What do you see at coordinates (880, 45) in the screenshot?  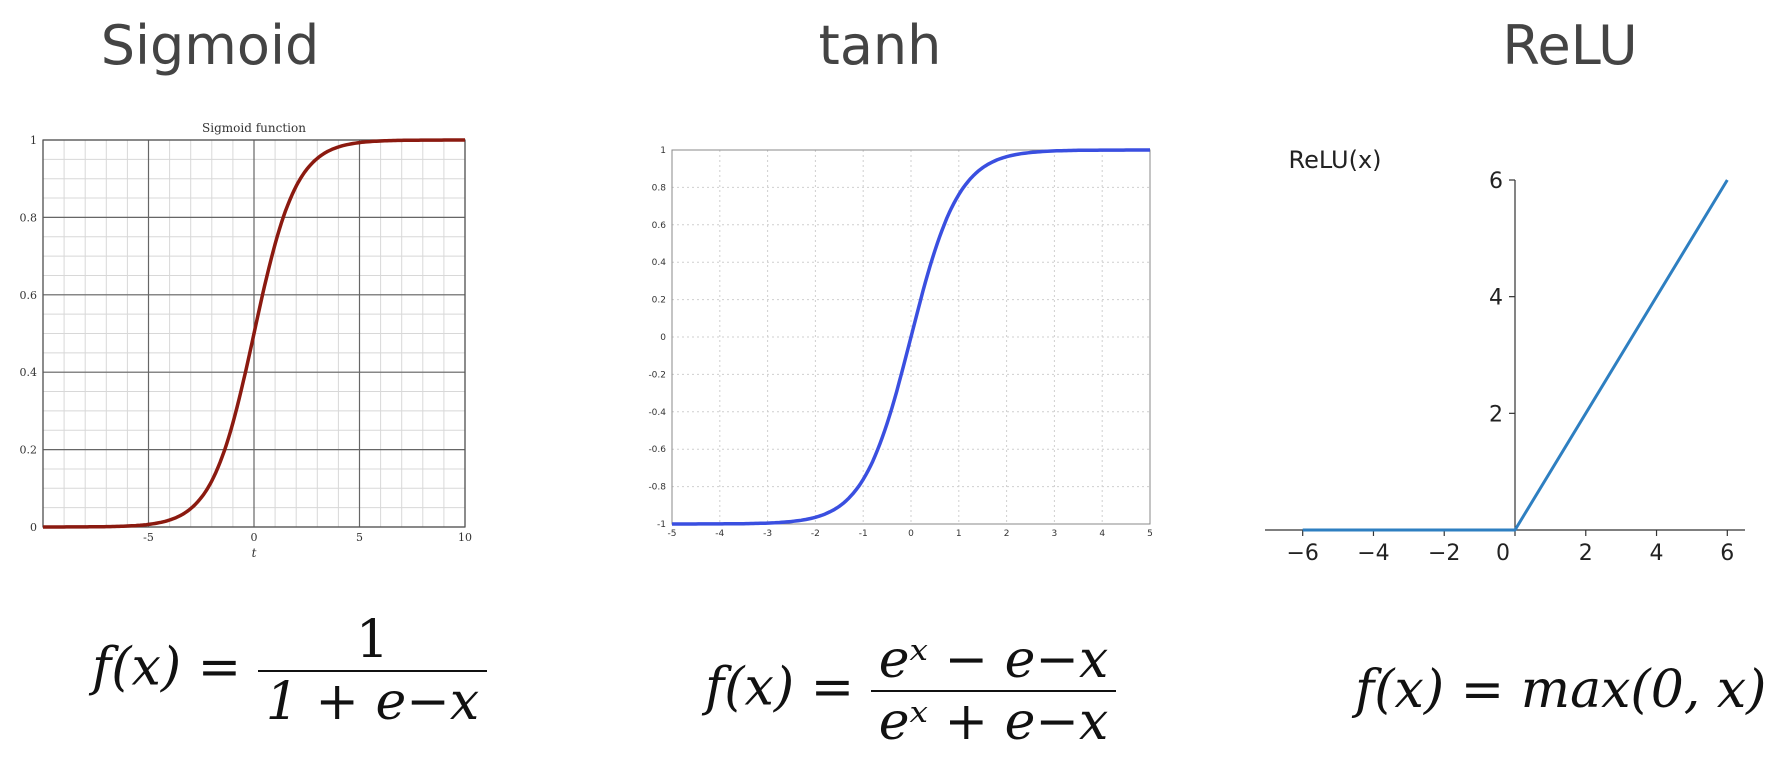 I see `tanh-panel-title: tanh` at bounding box center [880, 45].